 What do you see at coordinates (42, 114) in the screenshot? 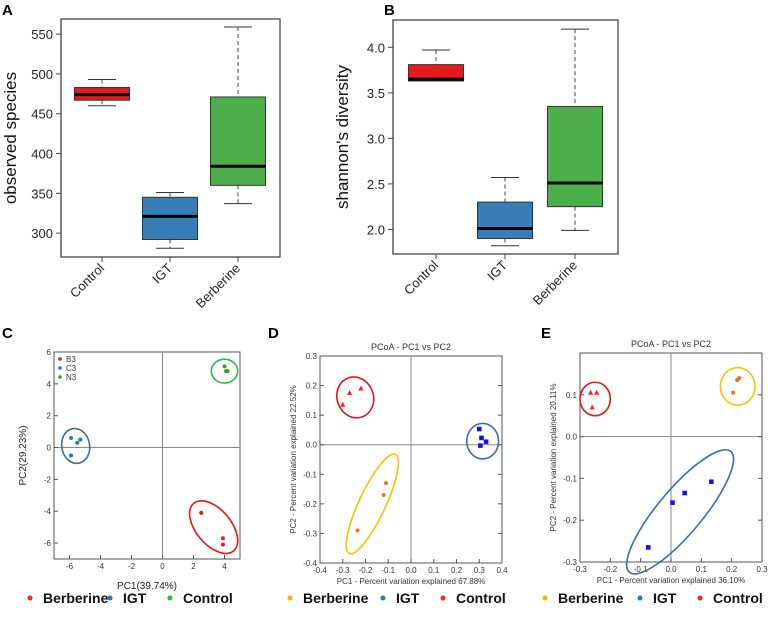
I see `y-tick-label: 450` at bounding box center [42, 114].